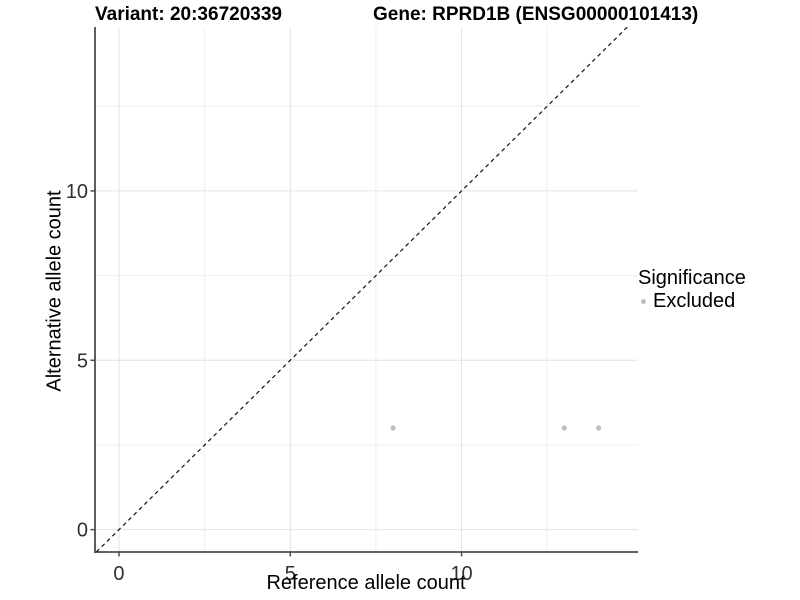 This screenshot has width=800, height=600. Describe the element at coordinates (461, 574) in the screenshot. I see `x-tick-label: 10` at that location.